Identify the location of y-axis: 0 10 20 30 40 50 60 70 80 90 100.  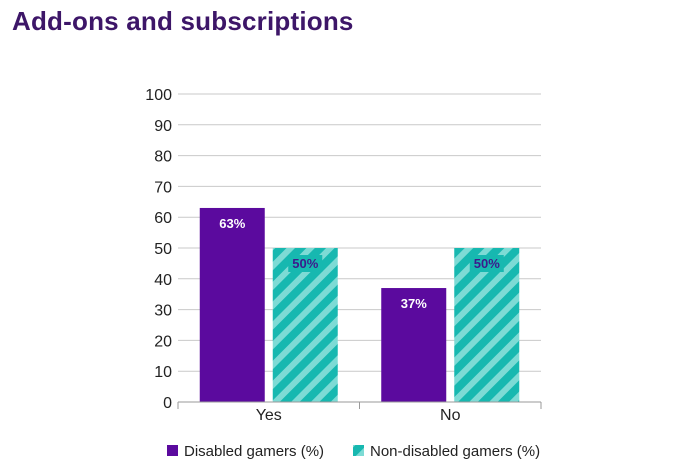
(158, 249).